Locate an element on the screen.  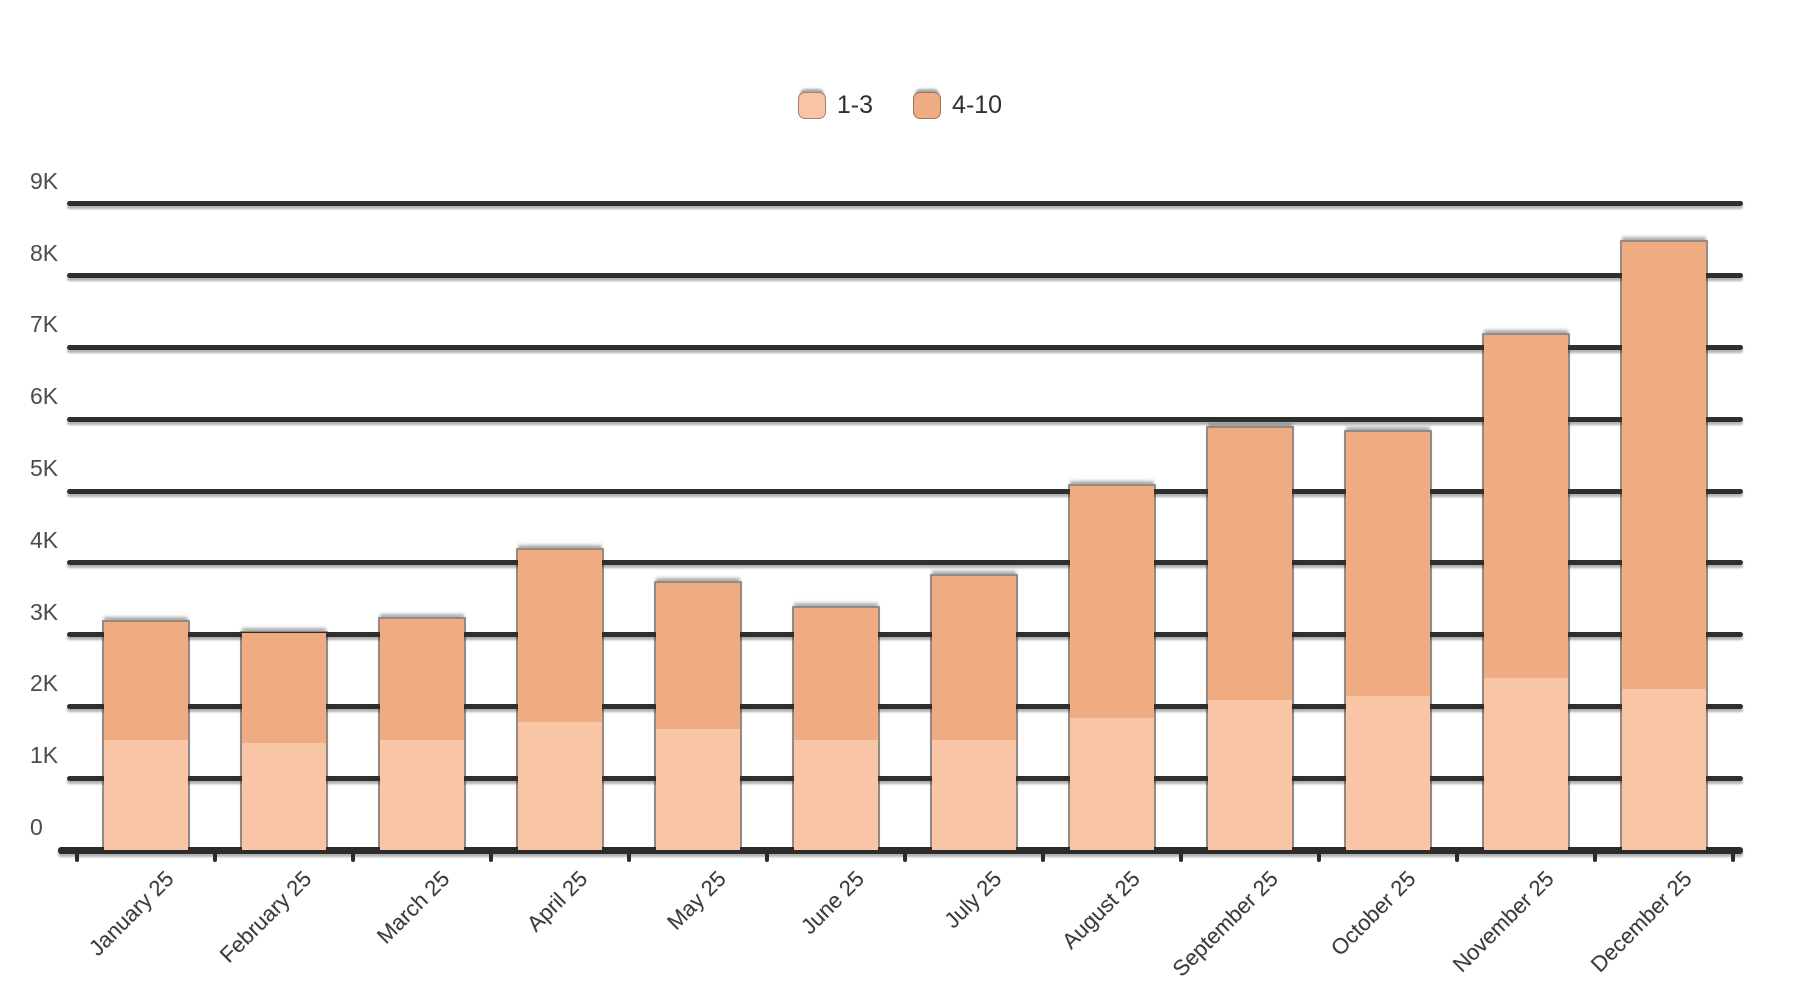
x-category-label: March 25 is located at coordinates (413, 907).